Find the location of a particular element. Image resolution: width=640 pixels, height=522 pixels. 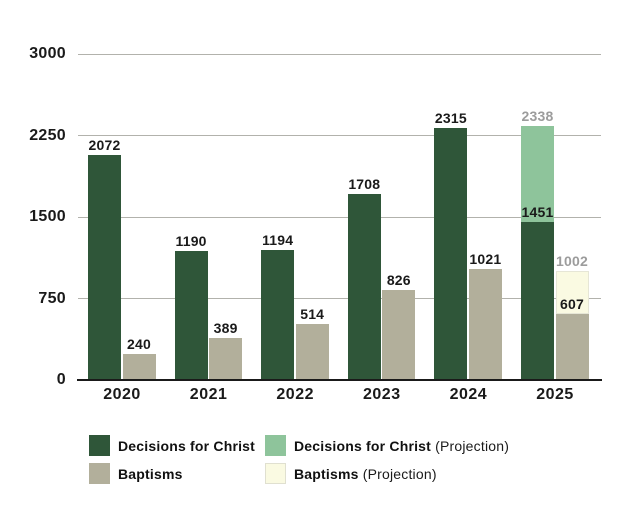

legend-label: Baptisms (Projection) is located at coordinates (365, 473).